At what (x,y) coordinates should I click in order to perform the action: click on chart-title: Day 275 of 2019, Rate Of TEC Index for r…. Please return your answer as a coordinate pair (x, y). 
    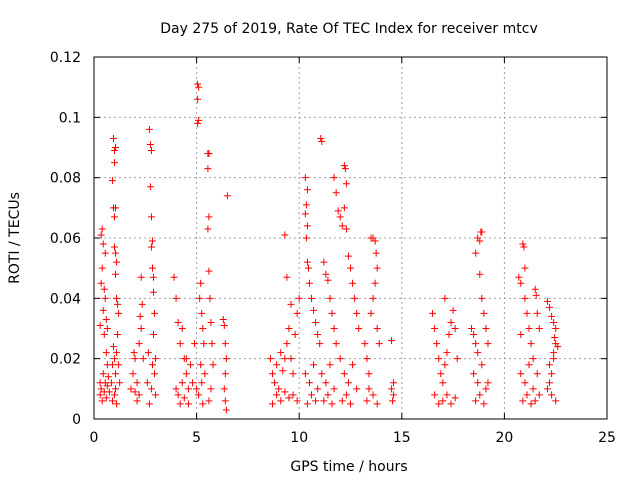
    Looking at the image, I should click on (348, 29).